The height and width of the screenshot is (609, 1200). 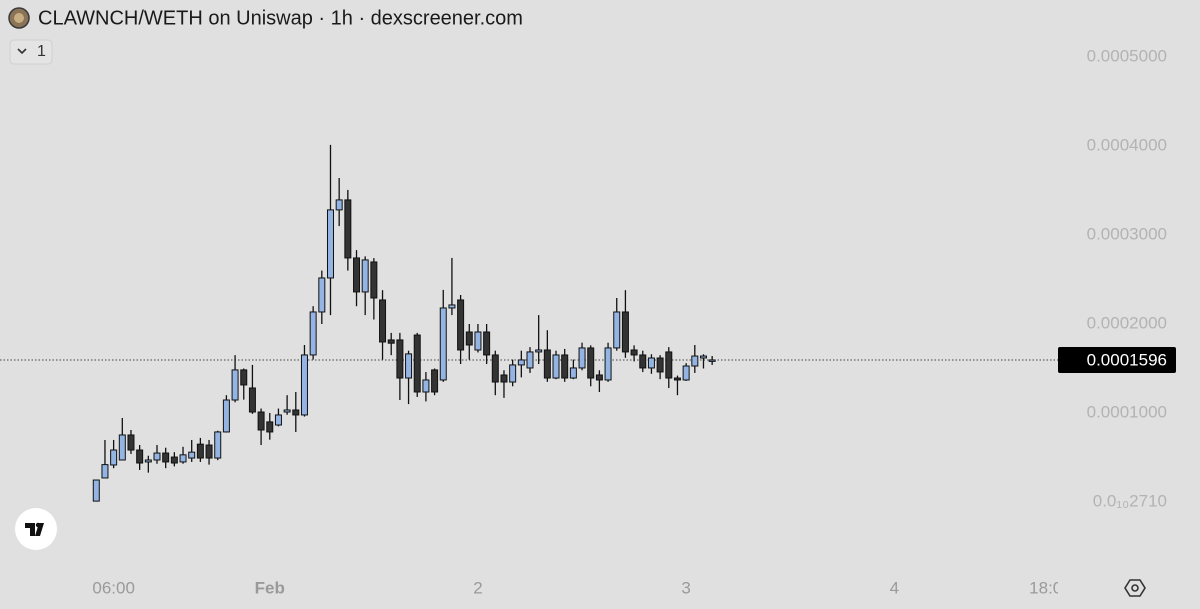 I want to click on indicator-toggle, so click(x=31, y=52).